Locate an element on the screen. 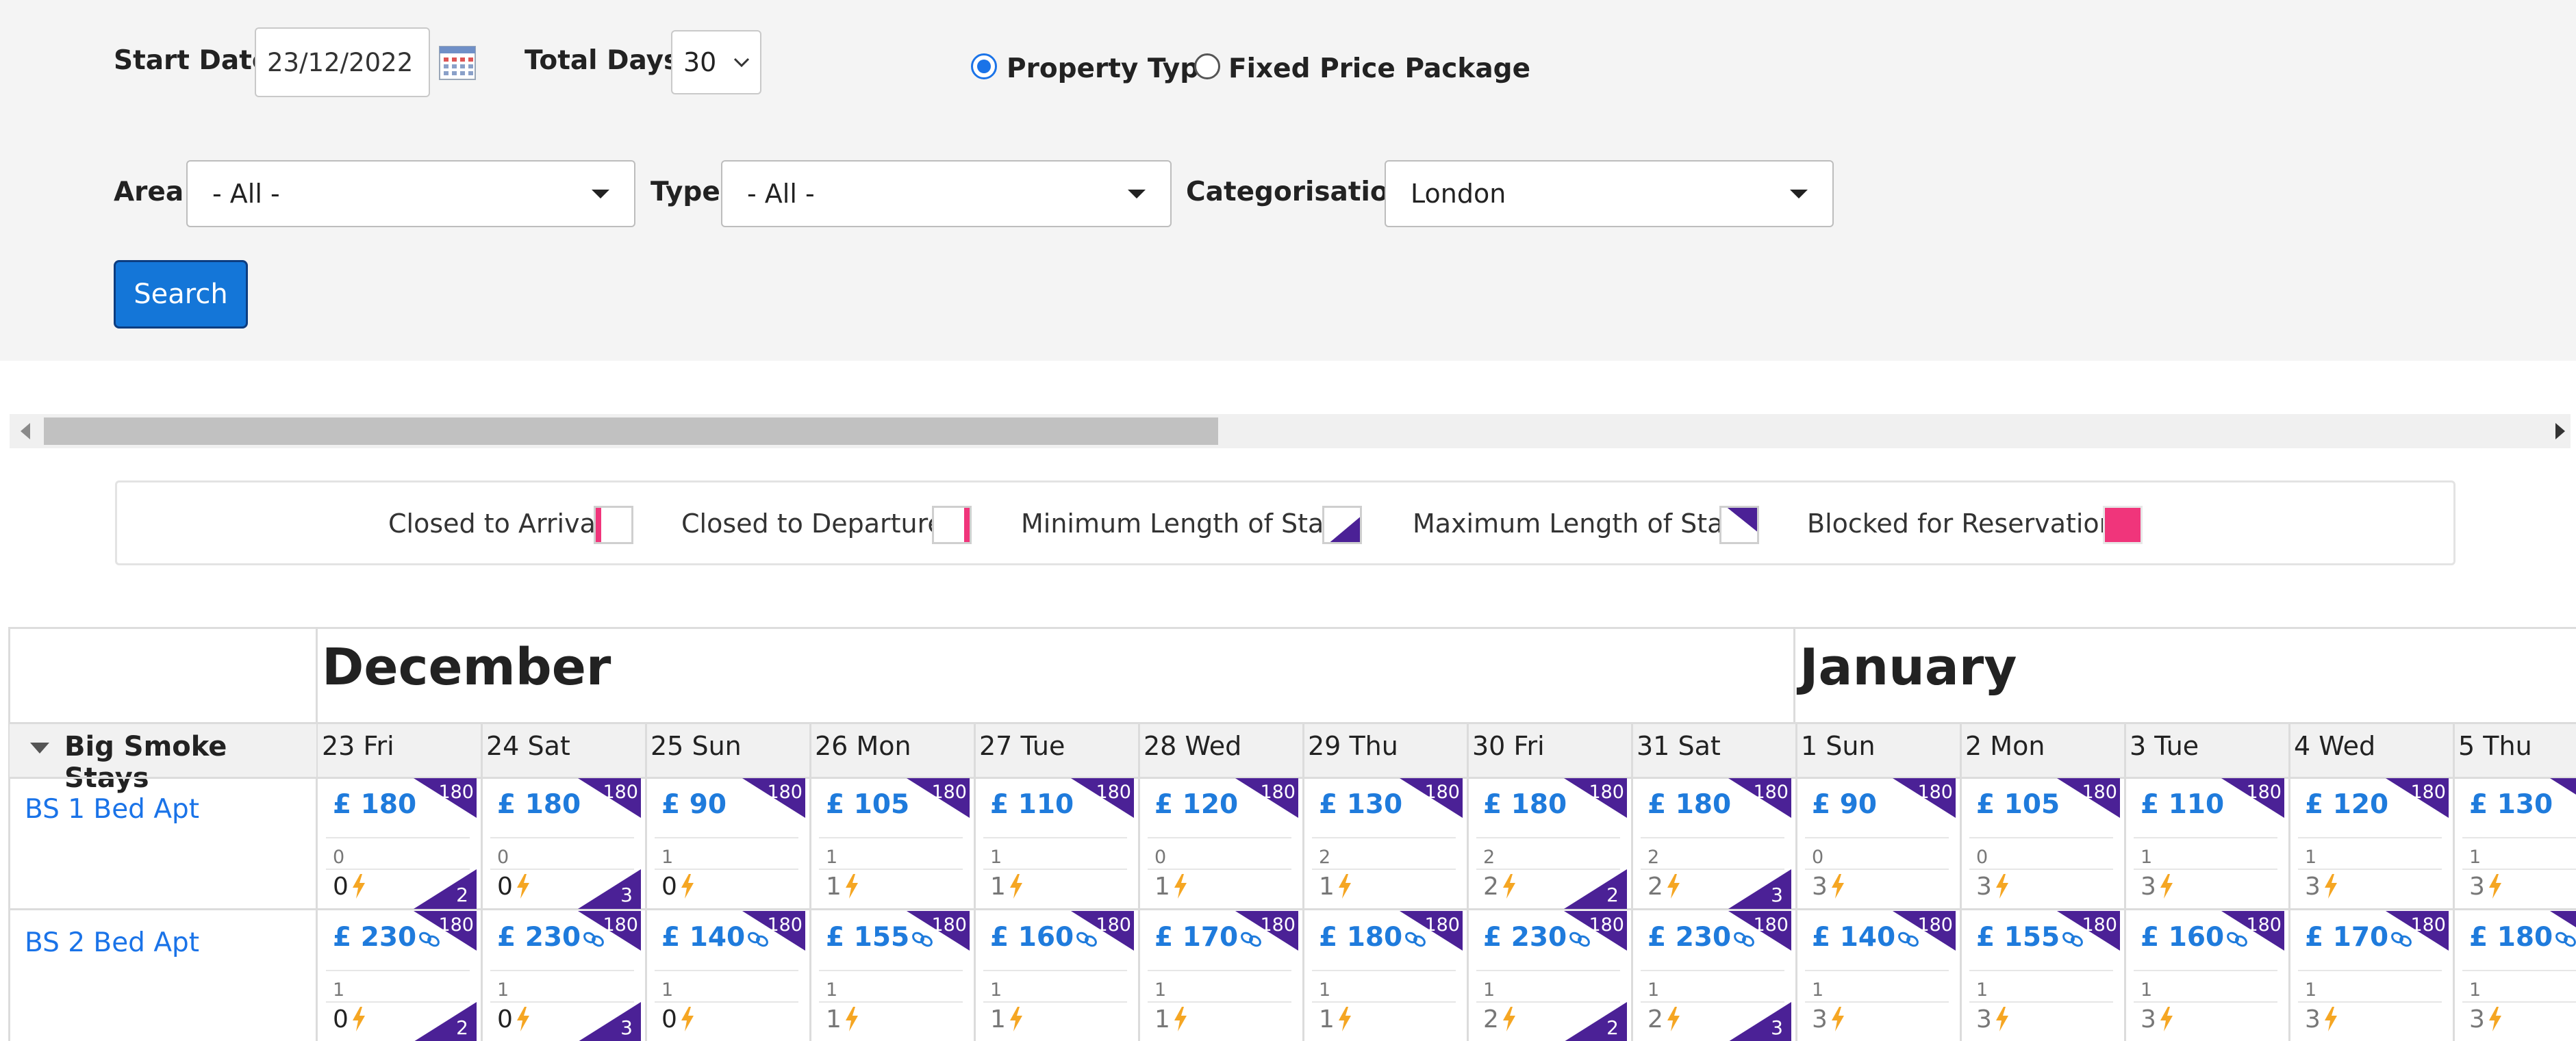 This screenshot has width=2576, height=1041. price: £ 230 is located at coordinates (387, 938).